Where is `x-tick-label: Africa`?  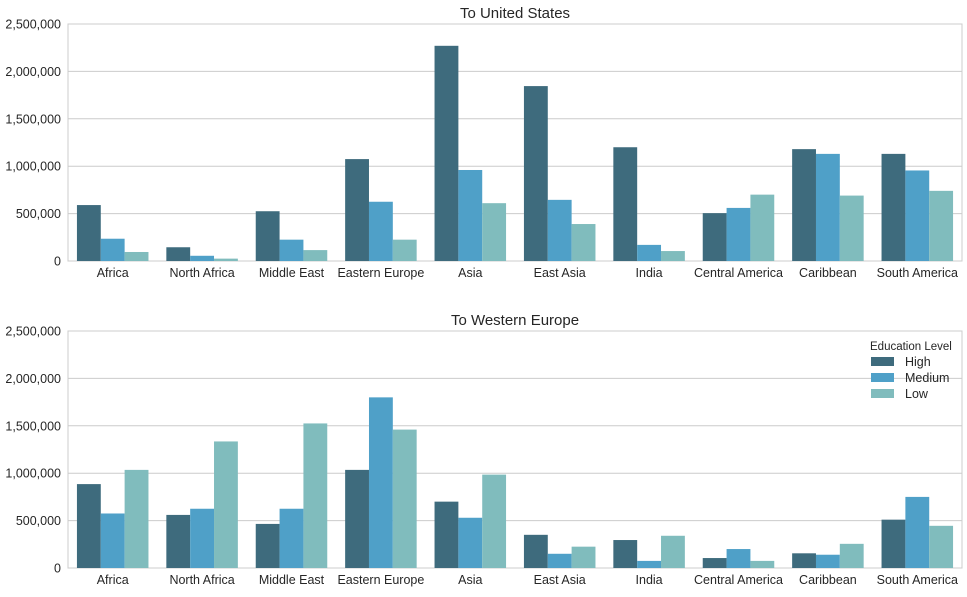
x-tick-label: Africa is located at coordinates (113, 273).